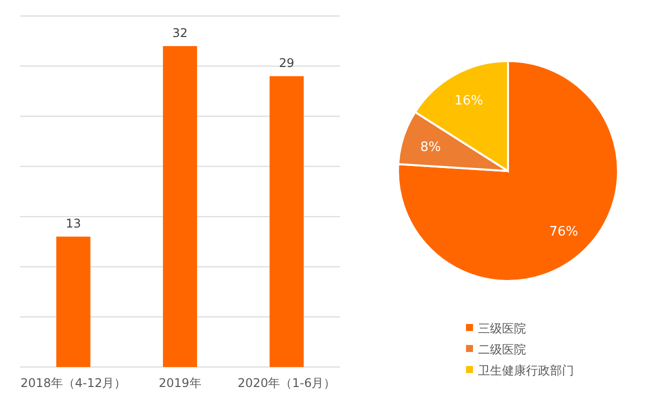 The image size is (650, 410). Describe the element at coordinates (563, 232) in the screenshot. I see `data-label: 76%` at that location.